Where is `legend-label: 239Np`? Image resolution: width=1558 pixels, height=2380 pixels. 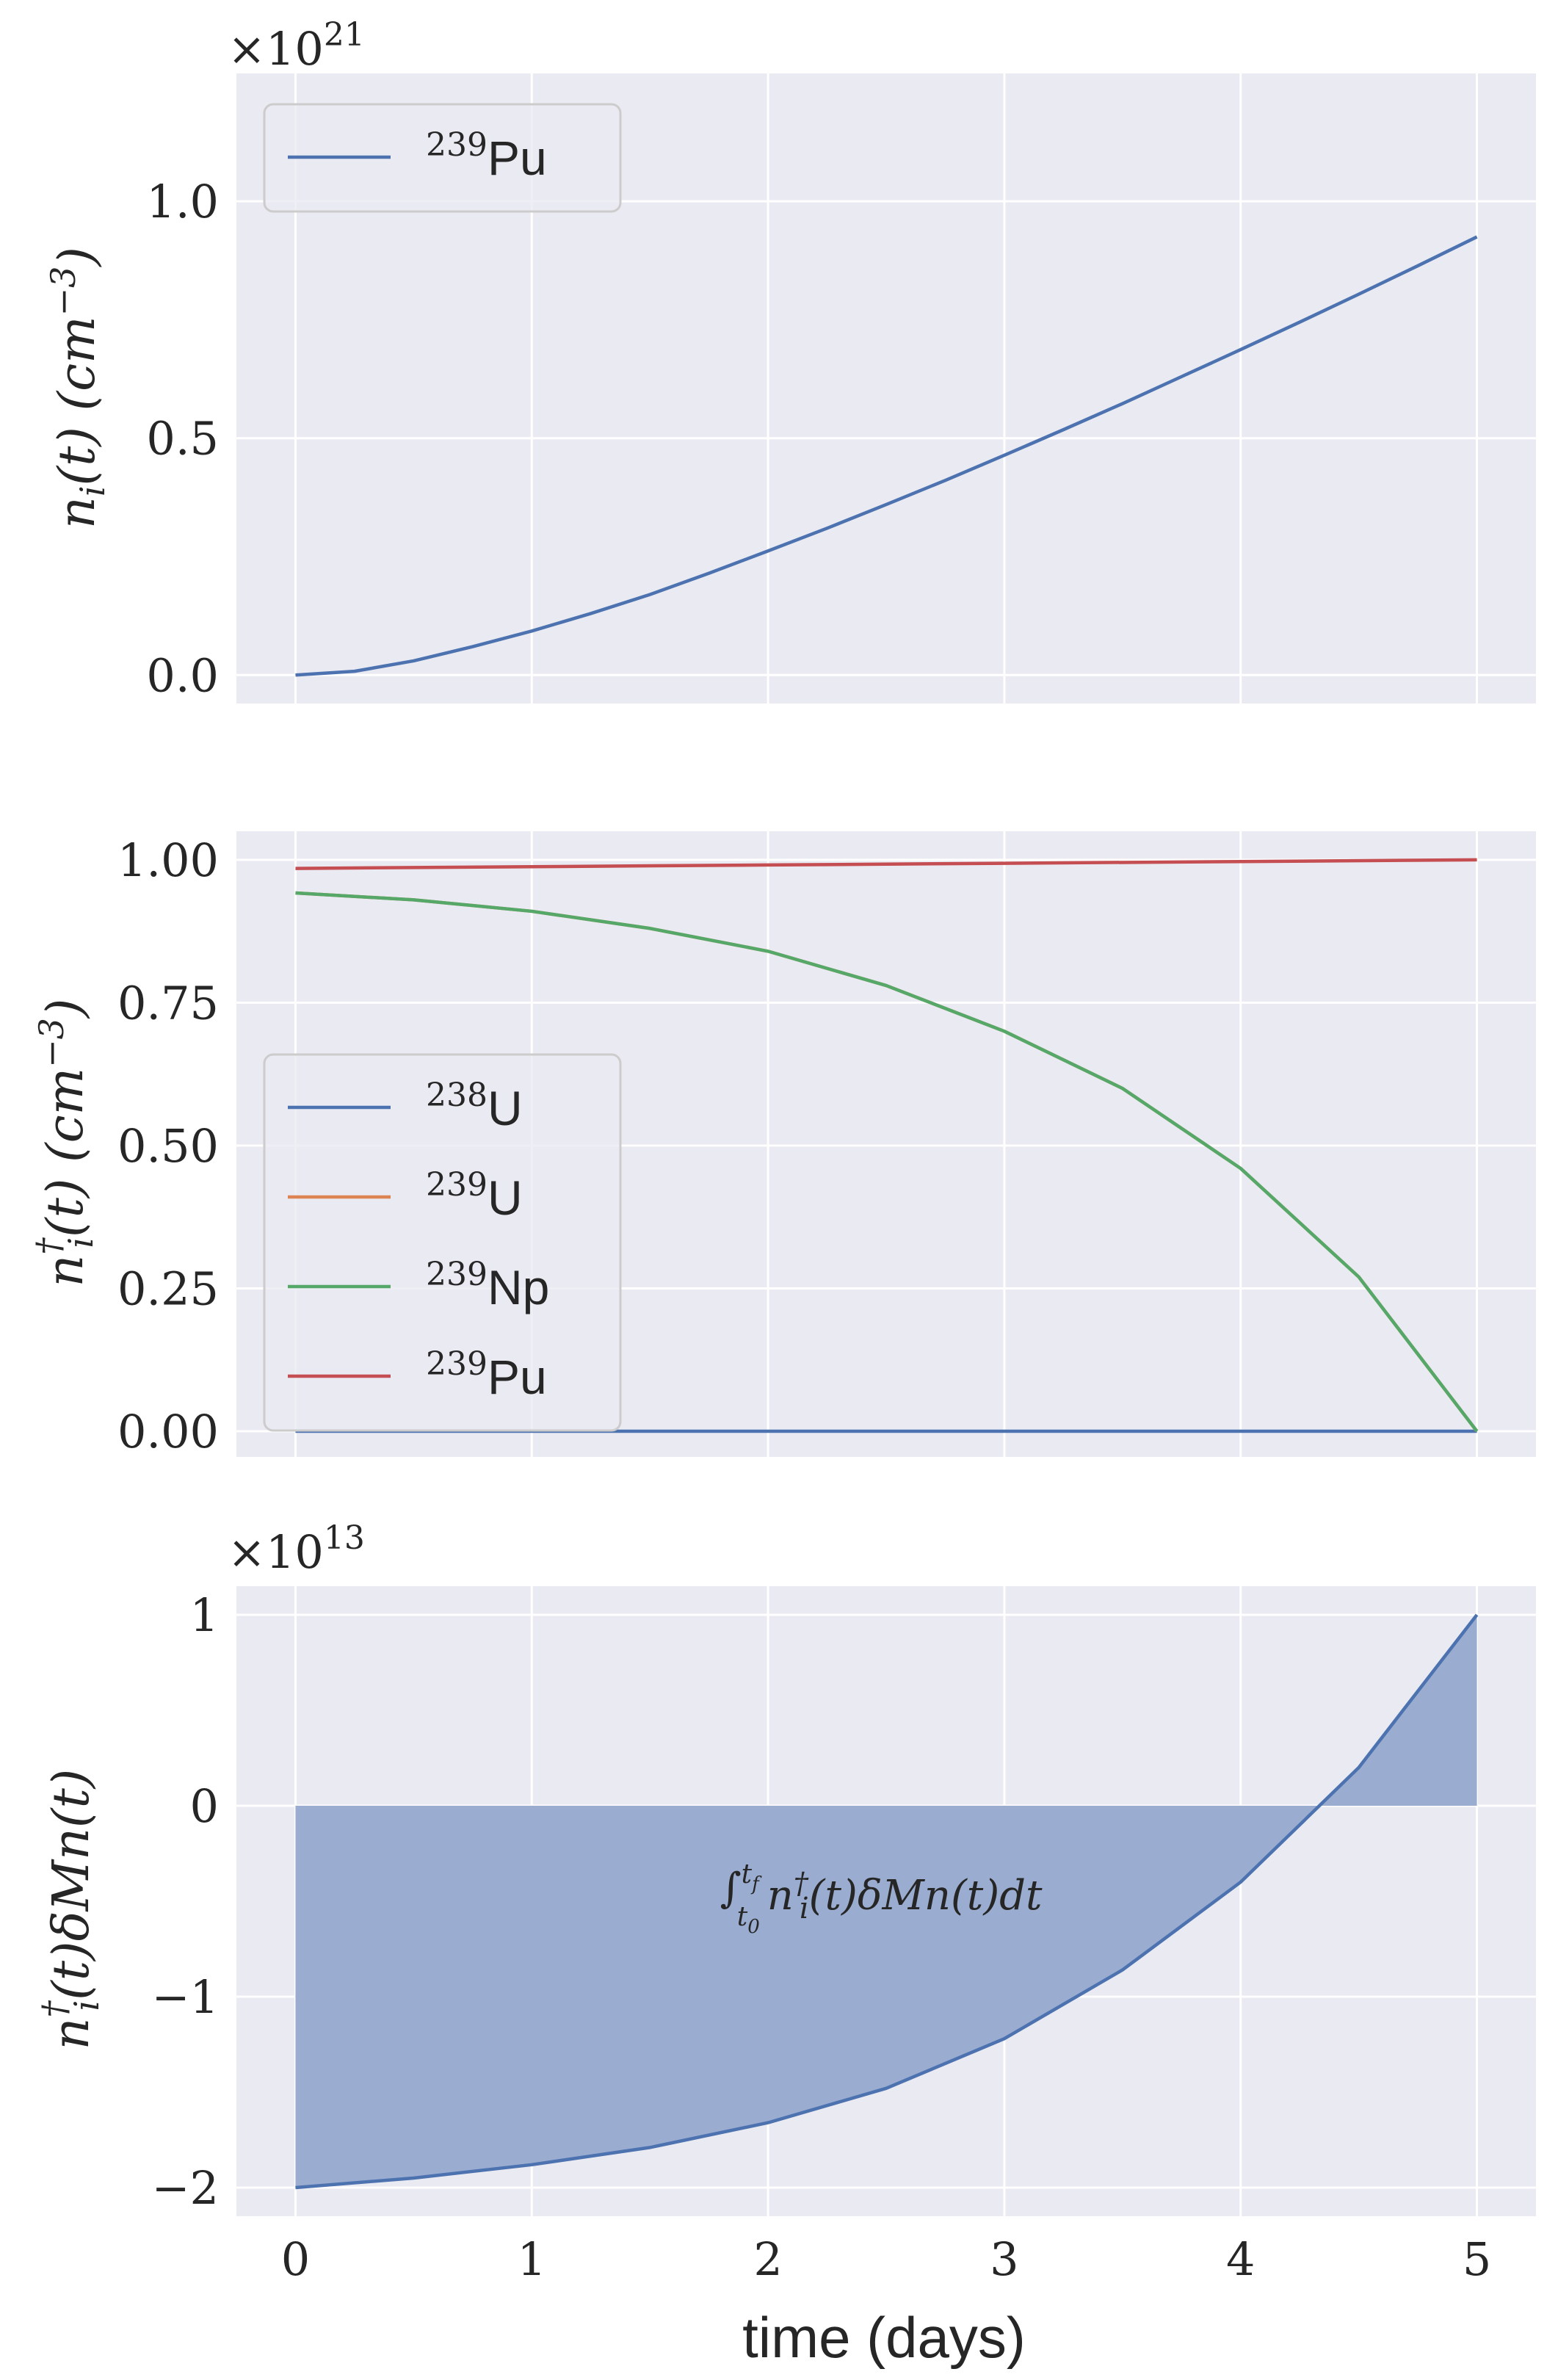 legend-label: 239Np is located at coordinates (488, 1285).